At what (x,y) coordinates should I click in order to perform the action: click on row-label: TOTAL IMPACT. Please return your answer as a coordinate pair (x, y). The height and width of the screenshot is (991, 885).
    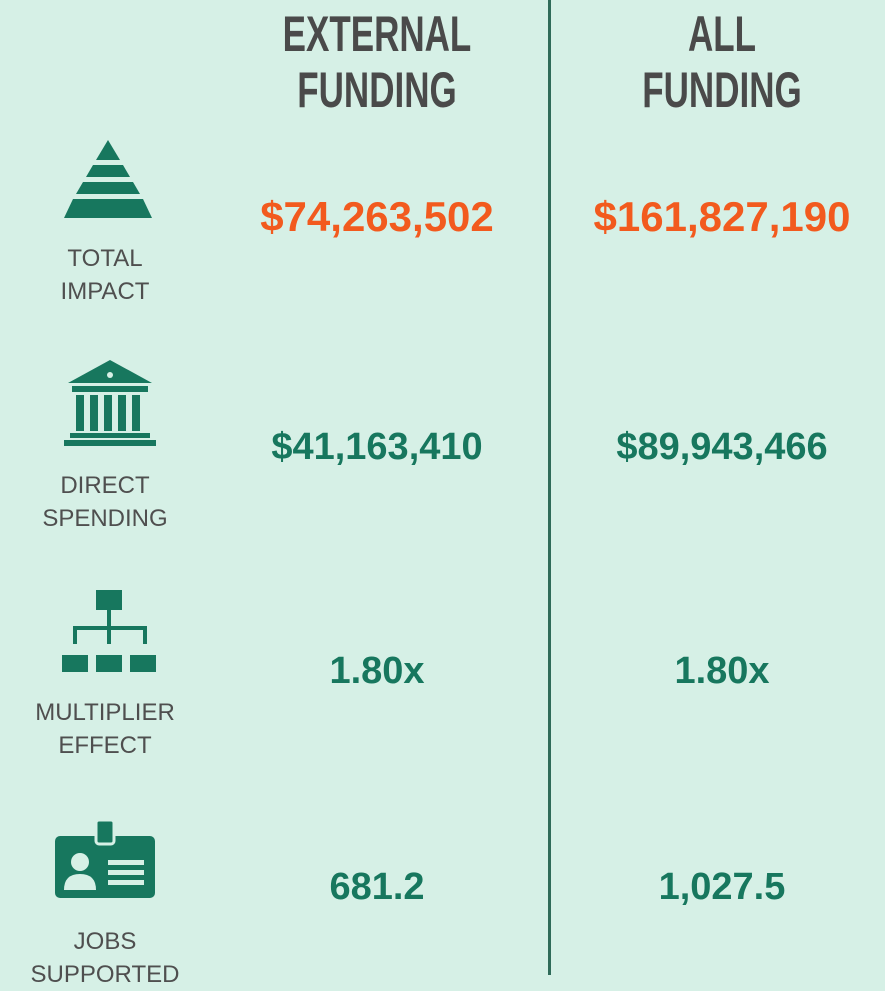
    Looking at the image, I should click on (105, 275).